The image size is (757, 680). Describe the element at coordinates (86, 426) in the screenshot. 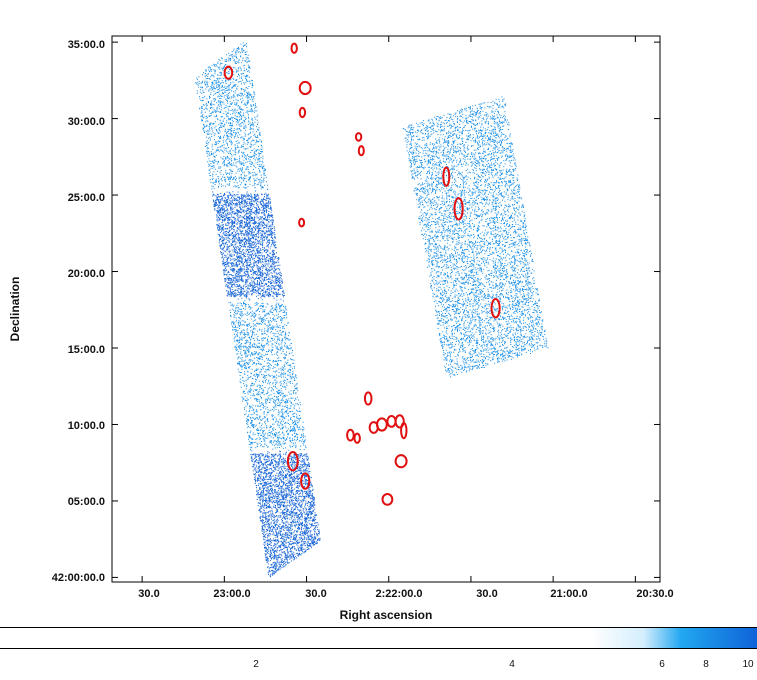

I see `y-tick-label: 10:00.0` at that location.